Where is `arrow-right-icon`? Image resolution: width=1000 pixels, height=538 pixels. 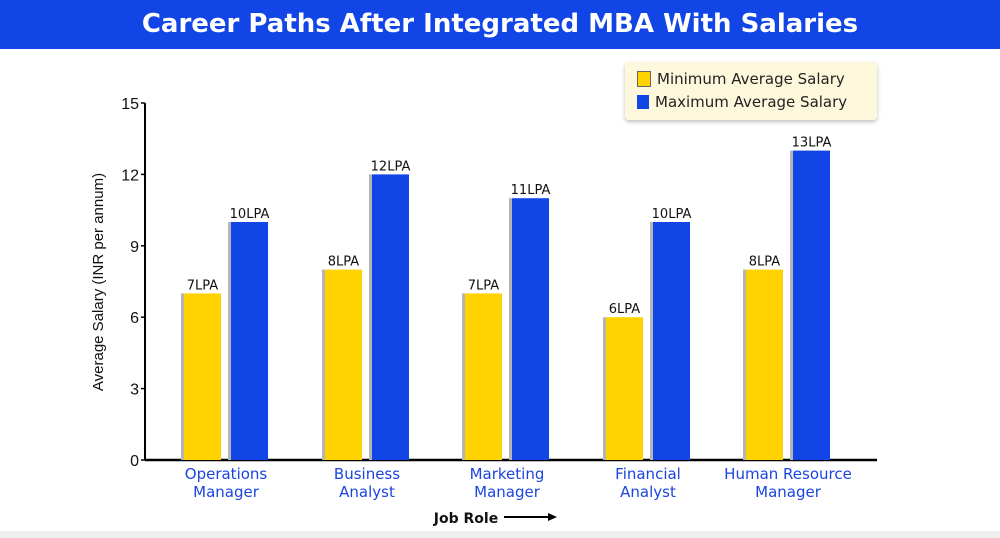 arrow-right-icon is located at coordinates (552, 517).